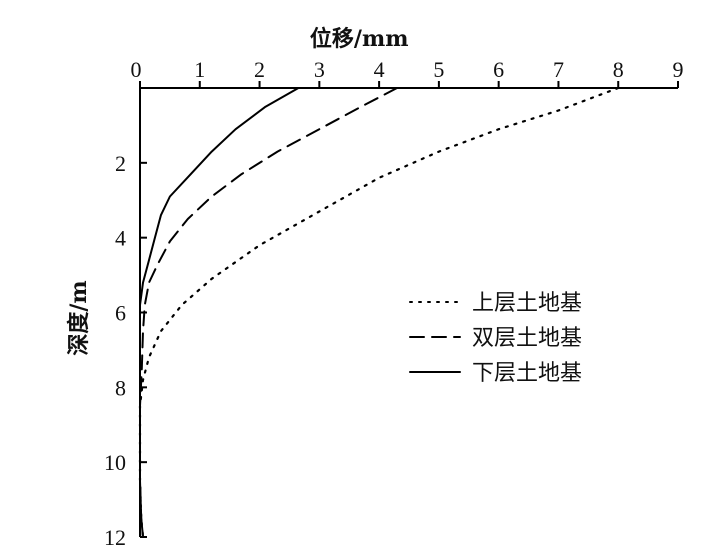 Image resolution: width=707 pixels, height=560 pixels. Describe the element at coordinates (527, 373) in the screenshot. I see `legend-label-3: 下层土地基` at that location.